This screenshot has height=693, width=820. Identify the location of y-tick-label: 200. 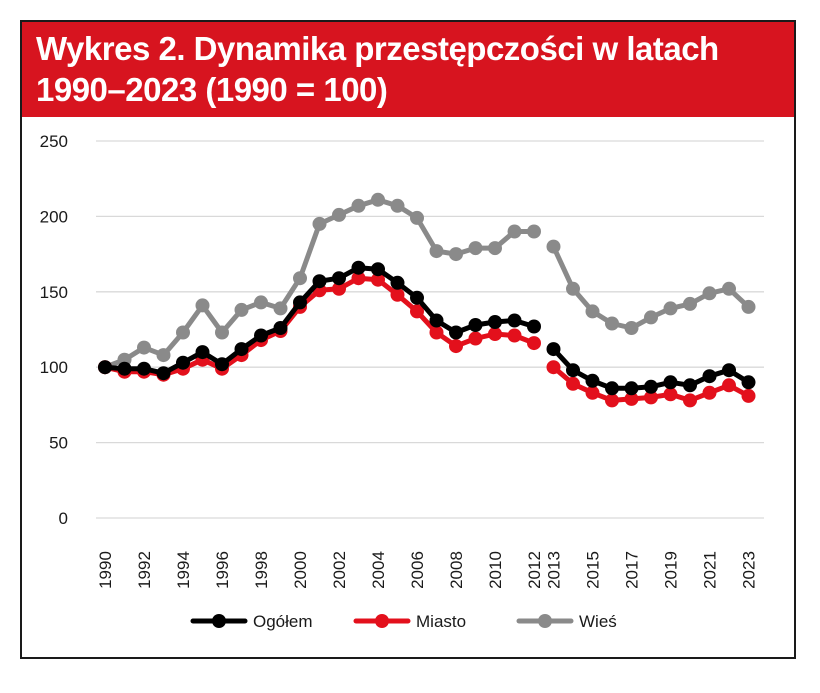
(54, 216).